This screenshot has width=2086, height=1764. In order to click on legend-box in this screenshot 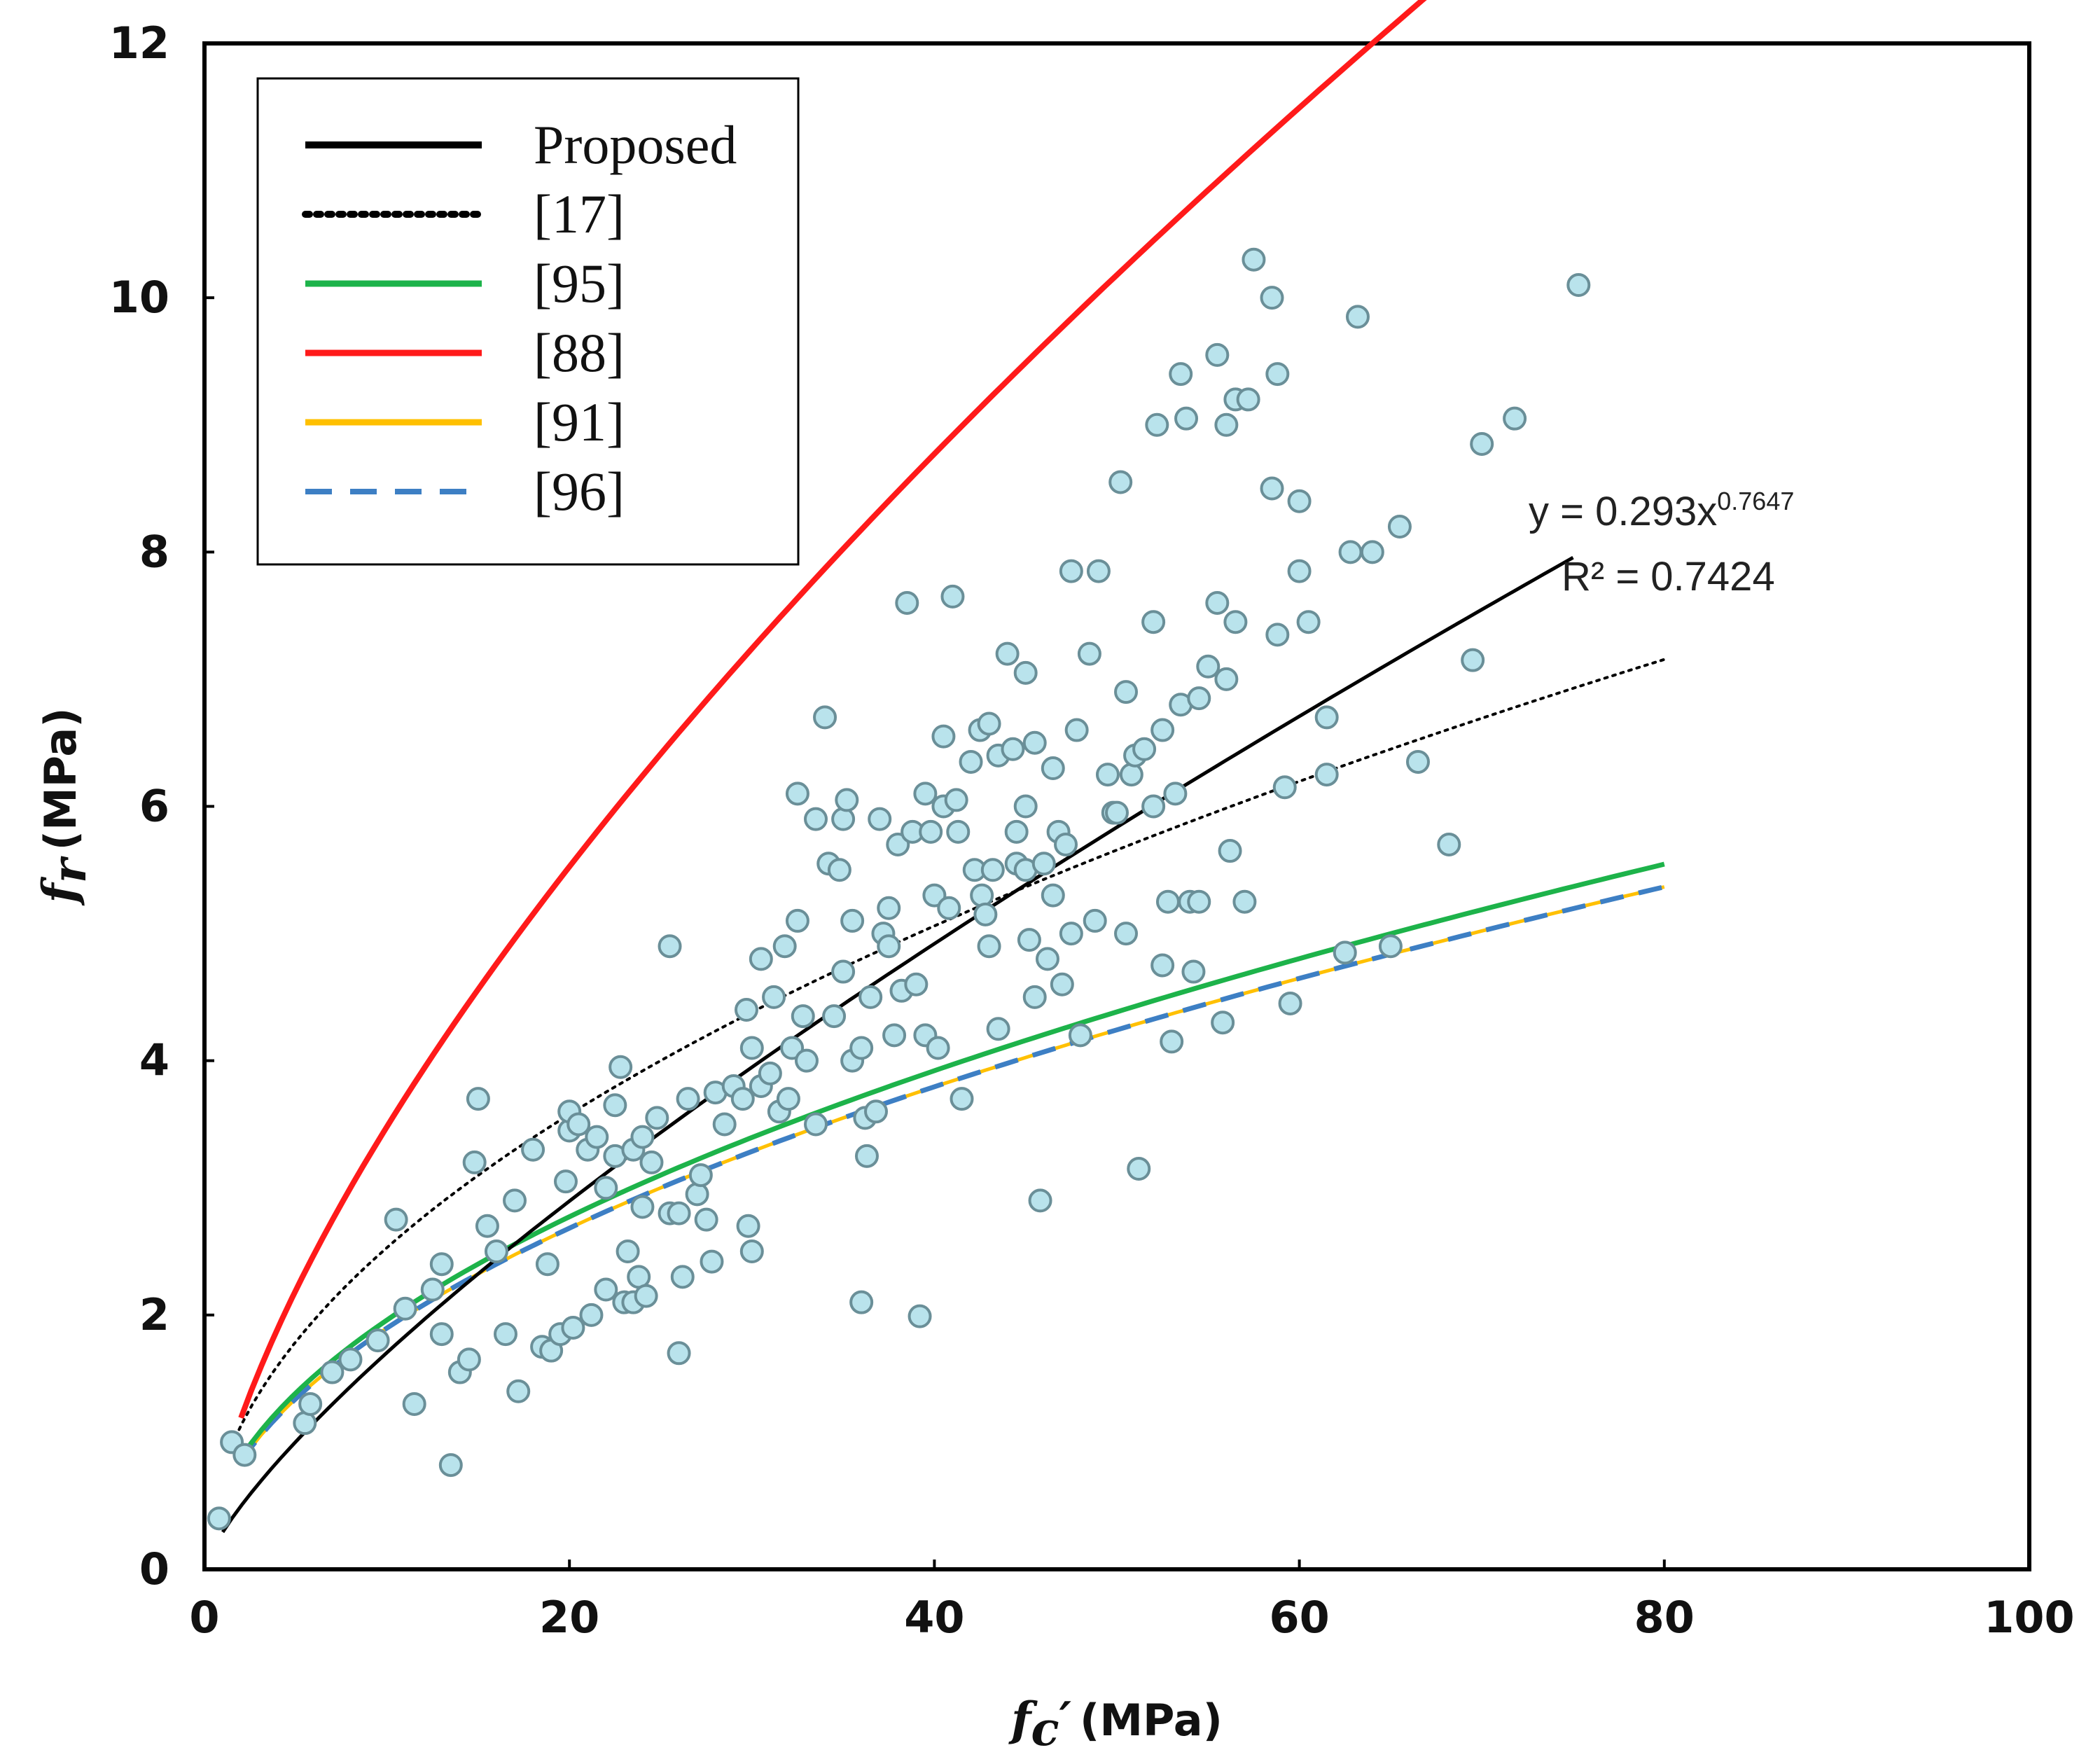, I will do `click(528, 321)`.